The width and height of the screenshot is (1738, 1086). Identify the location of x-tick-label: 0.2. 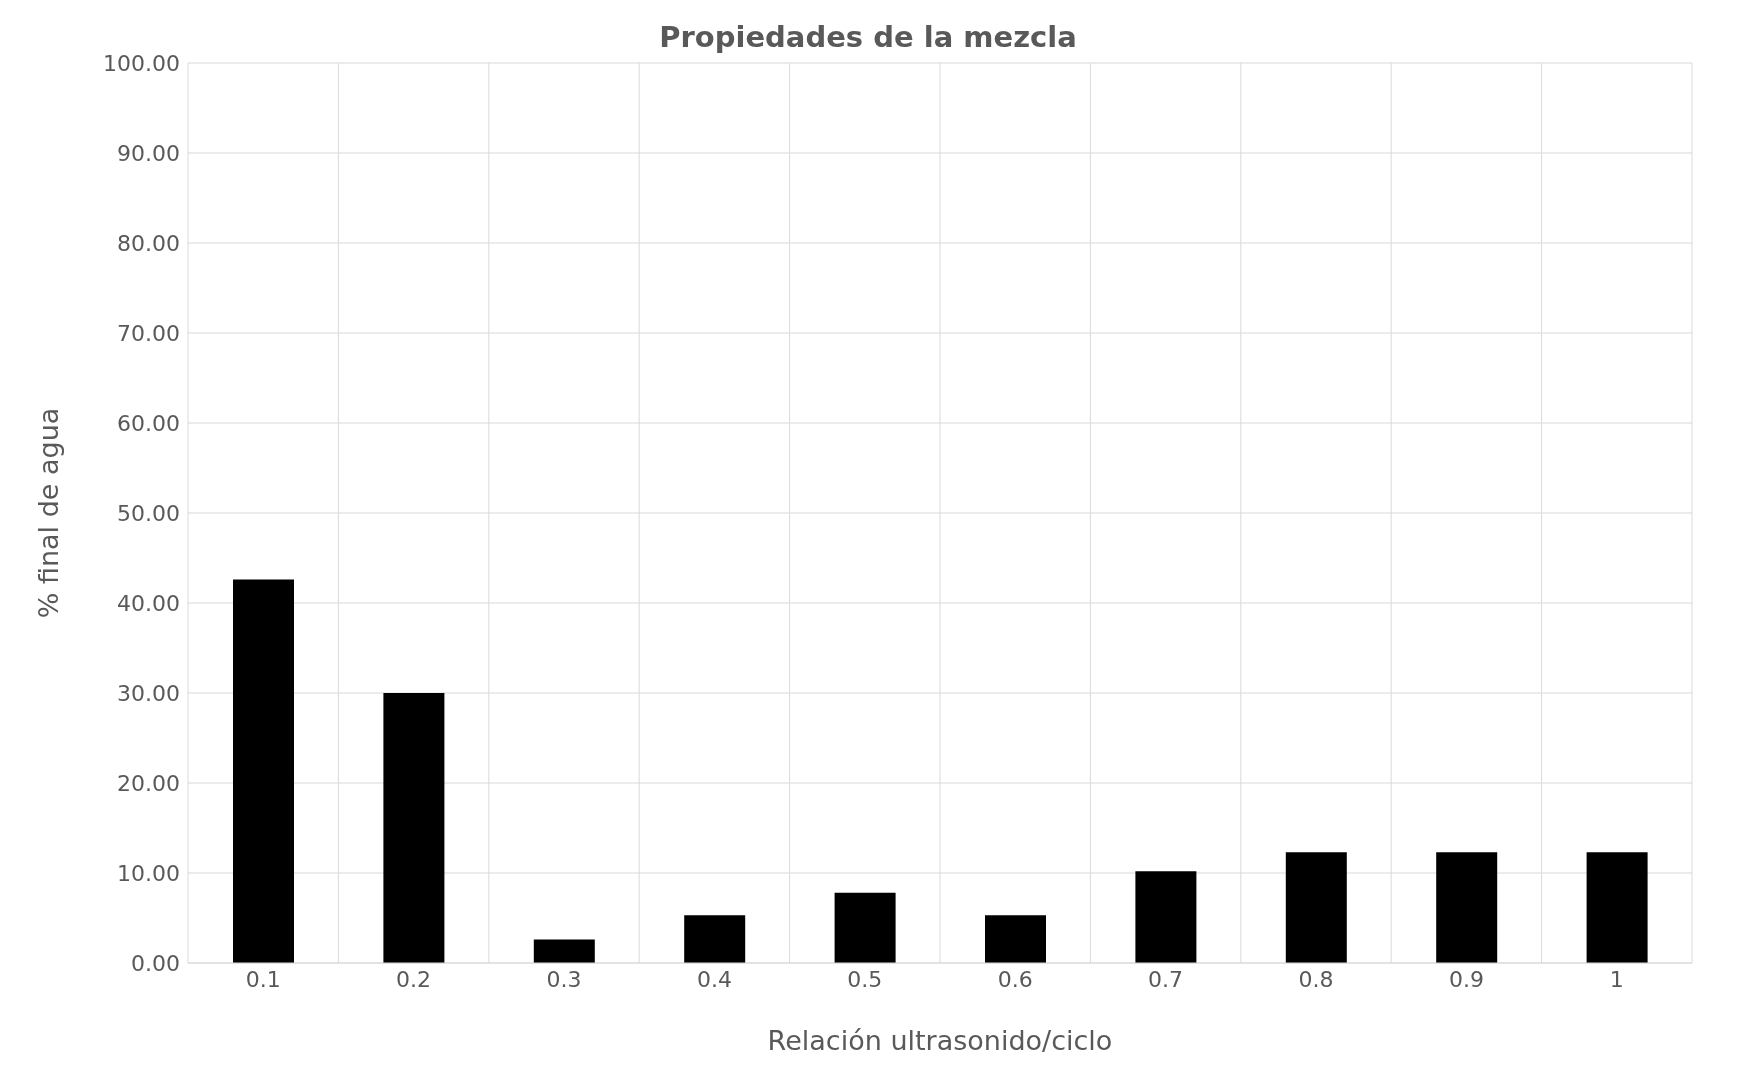
(414, 979).